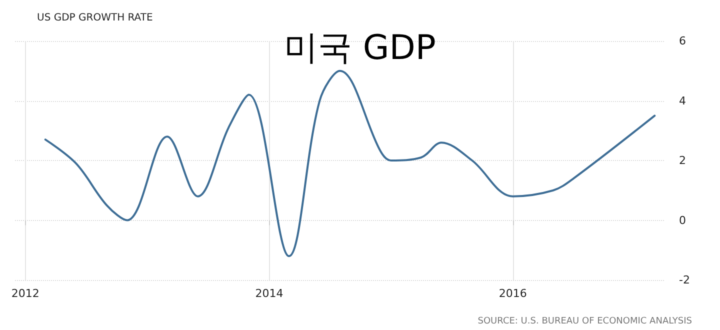  Describe the element at coordinates (360, 48) in the screenshot. I see `chart-subtitle: 미국 GDP` at that location.